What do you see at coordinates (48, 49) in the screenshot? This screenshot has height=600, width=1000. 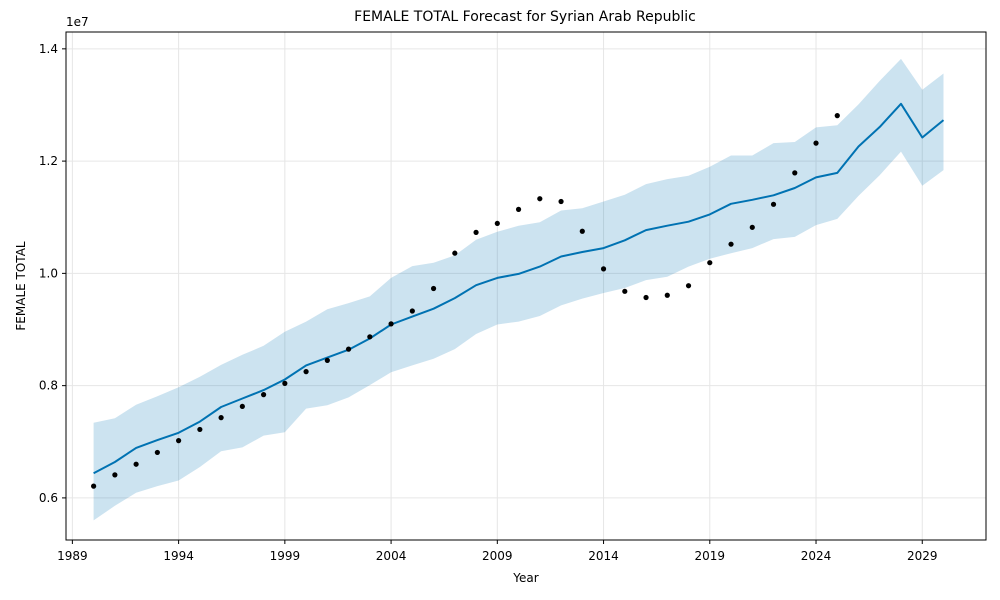 I see `y-tick-label: 1.4` at bounding box center [48, 49].